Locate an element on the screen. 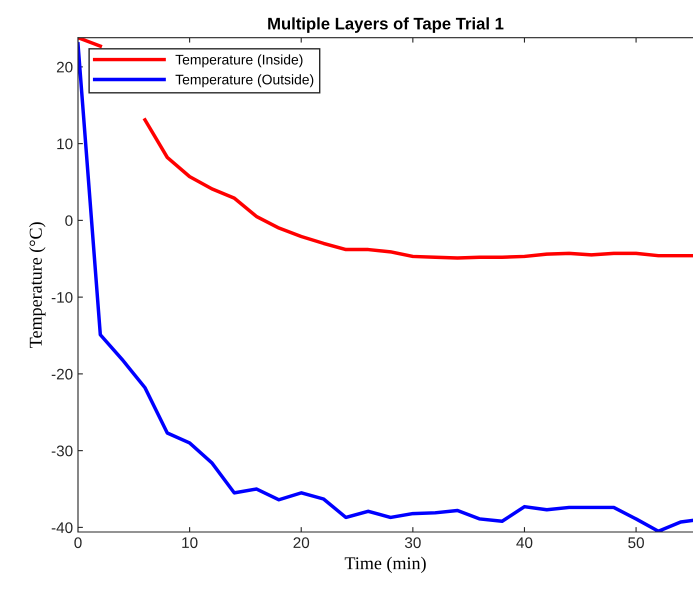 This screenshot has height=595, width=693. y-tick-label: 0 is located at coordinates (69, 220).